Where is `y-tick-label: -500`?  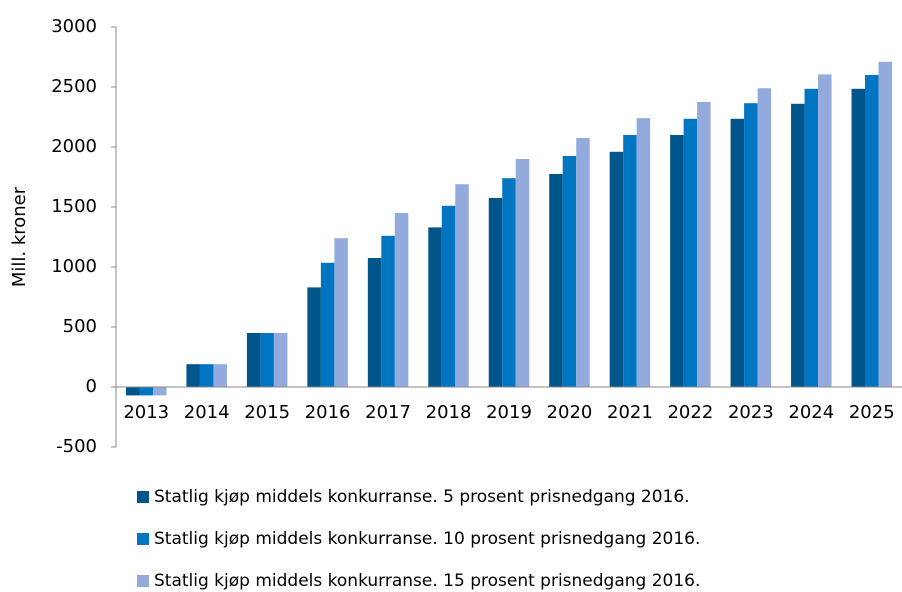 y-tick-label: -500 is located at coordinates (76, 446).